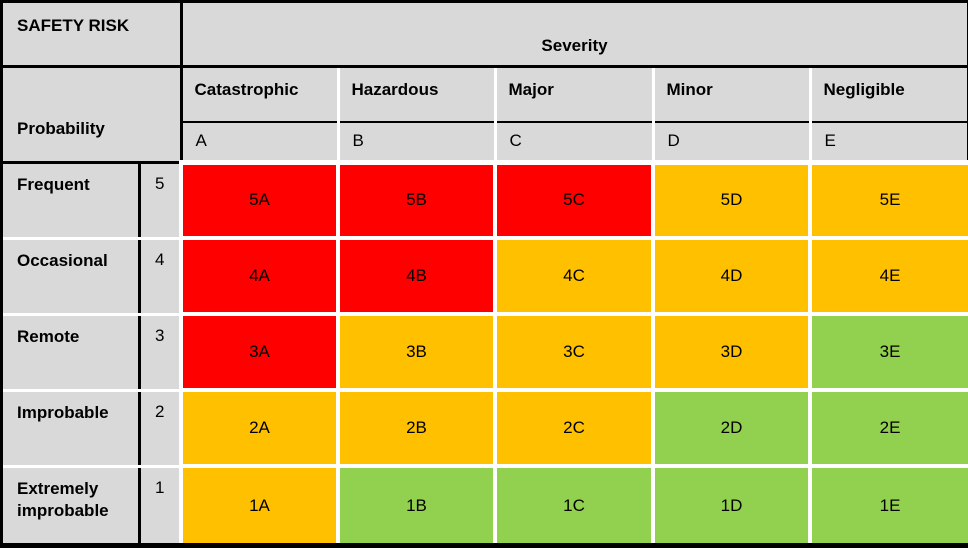 Image resolution: width=968 pixels, height=550 pixels. Describe the element at coordinates (417, 353) in the screenshot. I see `risk-cell-3b: 3B` at that location.